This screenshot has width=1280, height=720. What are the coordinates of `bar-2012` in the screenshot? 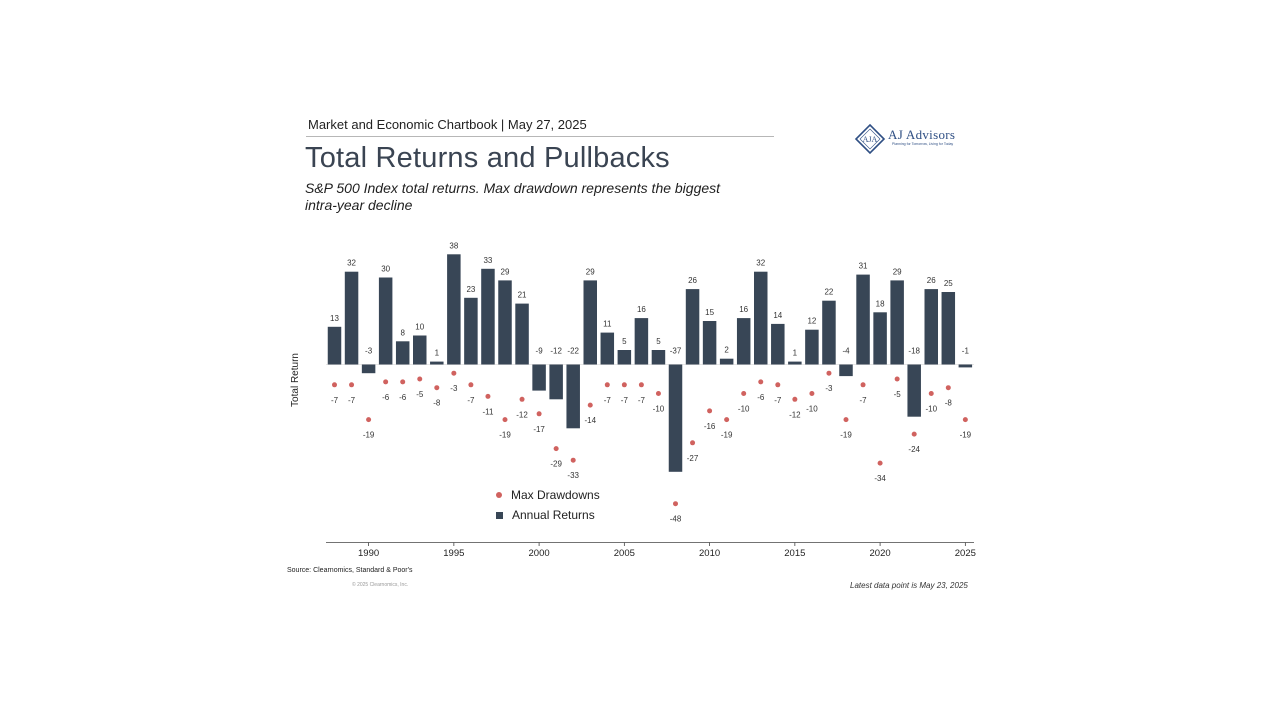 It's located at (743, 341).